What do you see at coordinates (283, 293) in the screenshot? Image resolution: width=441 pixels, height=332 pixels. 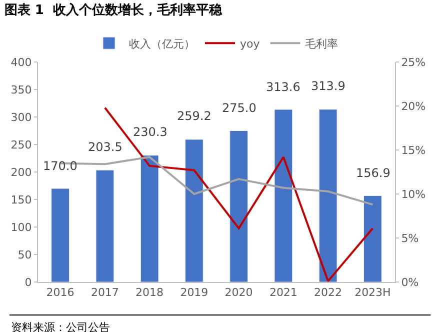 I see `x-tick-label: 2021` at bounding box center [283, 293].